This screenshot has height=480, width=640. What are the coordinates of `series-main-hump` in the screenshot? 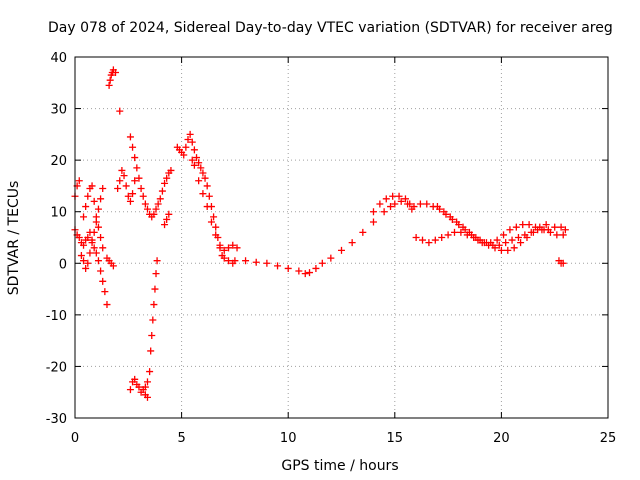 It's located at (205, 198).